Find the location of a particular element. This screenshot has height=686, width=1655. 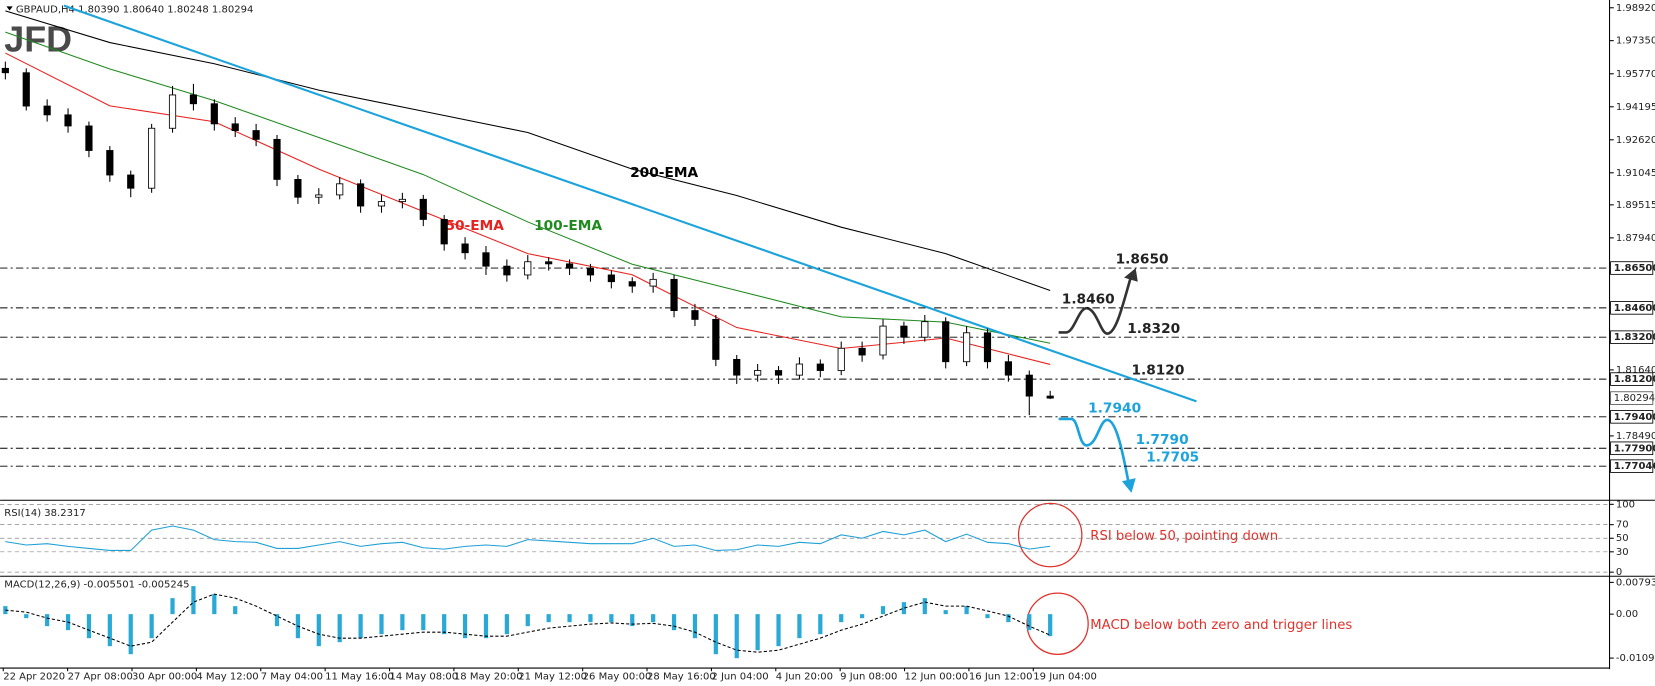

level-label: 1.81200 is located at coordinates (1634, 379).